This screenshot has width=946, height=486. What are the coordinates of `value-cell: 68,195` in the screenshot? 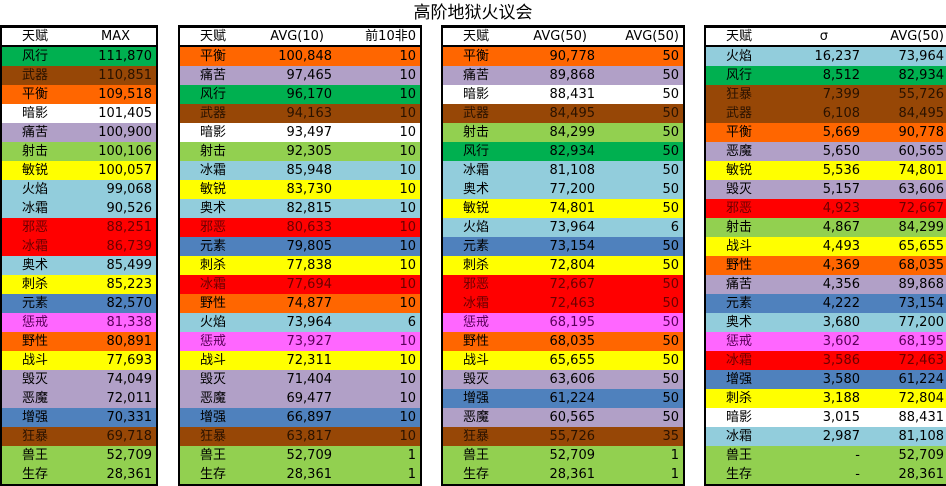 It's located at (572, 322).